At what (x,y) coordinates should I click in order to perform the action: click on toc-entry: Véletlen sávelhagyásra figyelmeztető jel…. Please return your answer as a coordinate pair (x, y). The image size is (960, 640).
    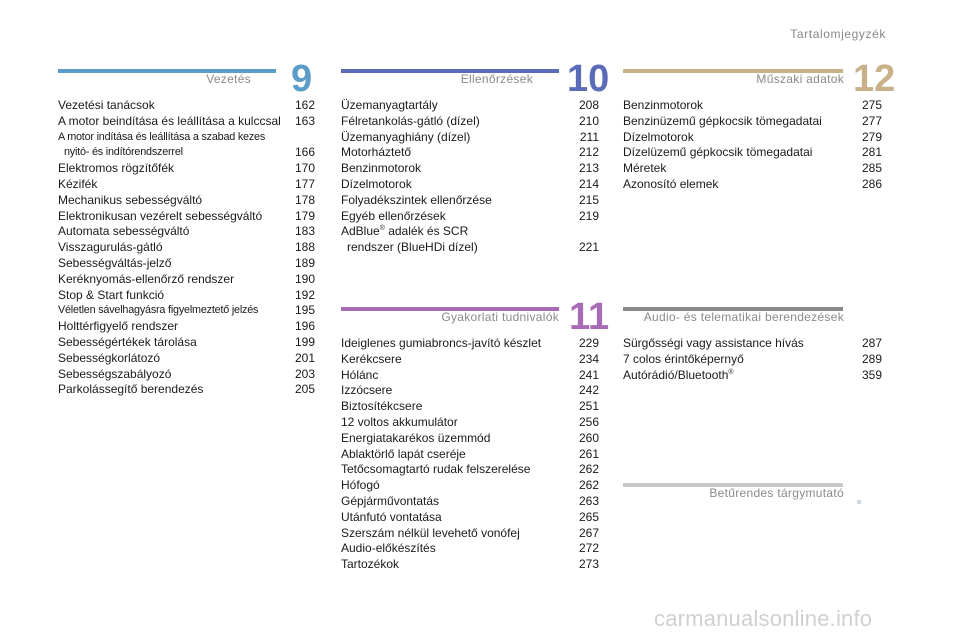
    Looking at the image, I should click on (186, 311).